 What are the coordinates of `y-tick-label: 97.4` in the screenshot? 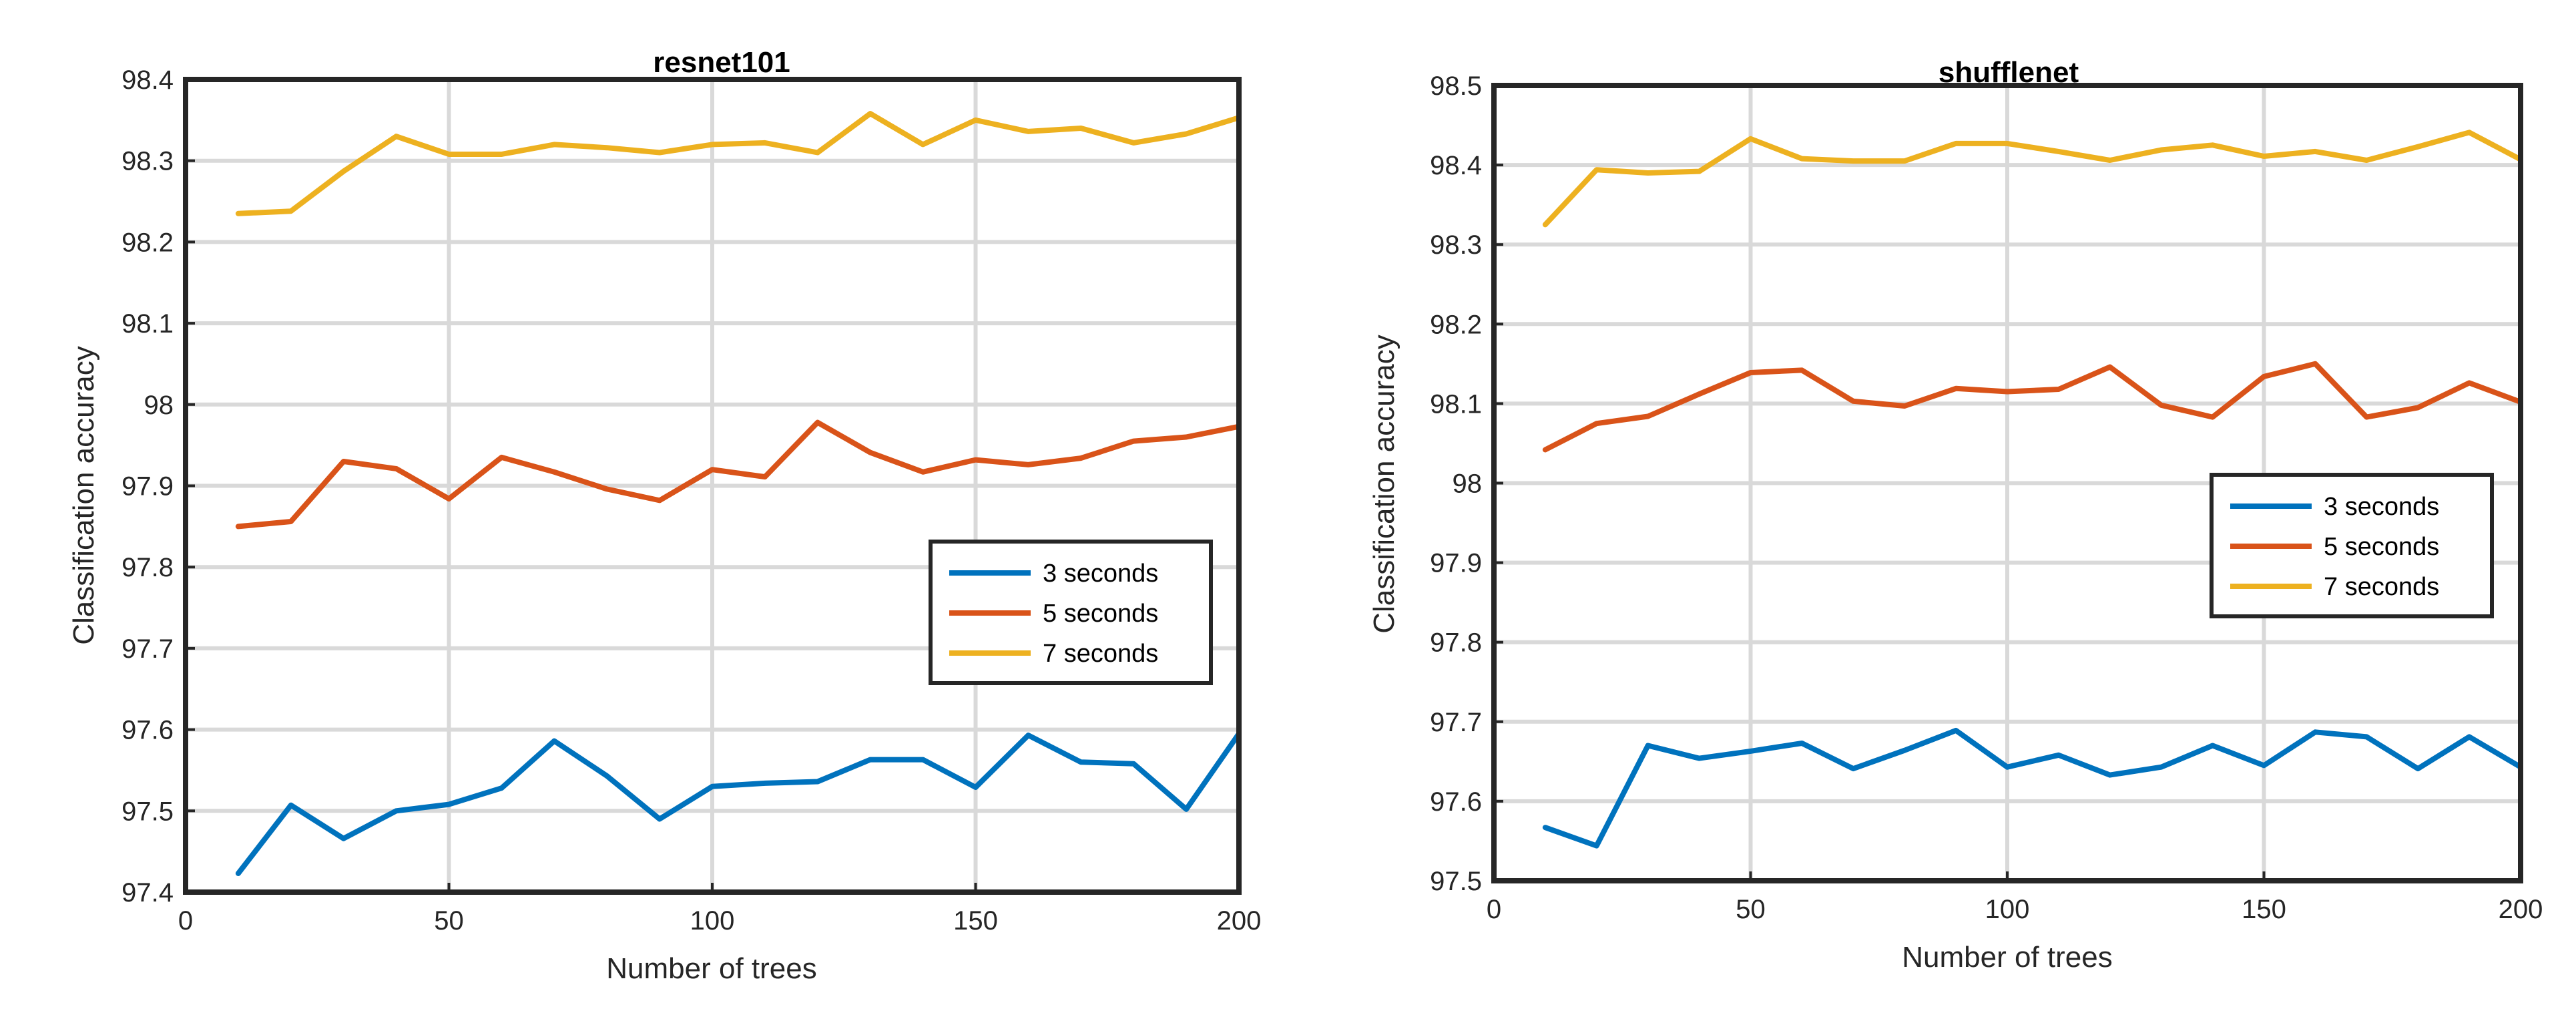 It's located at (147, 892).